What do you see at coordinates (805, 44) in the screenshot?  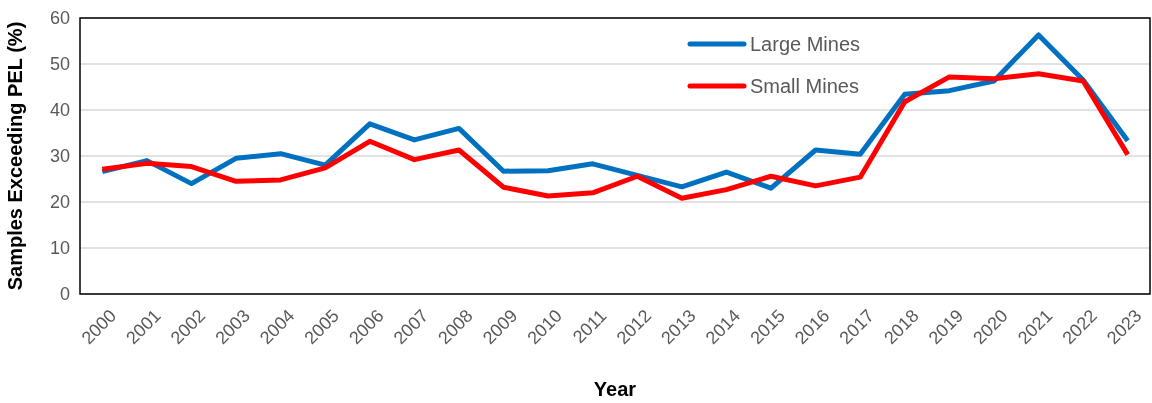 I see `legend-label: Large Mines` at bounding box center [805, 44].